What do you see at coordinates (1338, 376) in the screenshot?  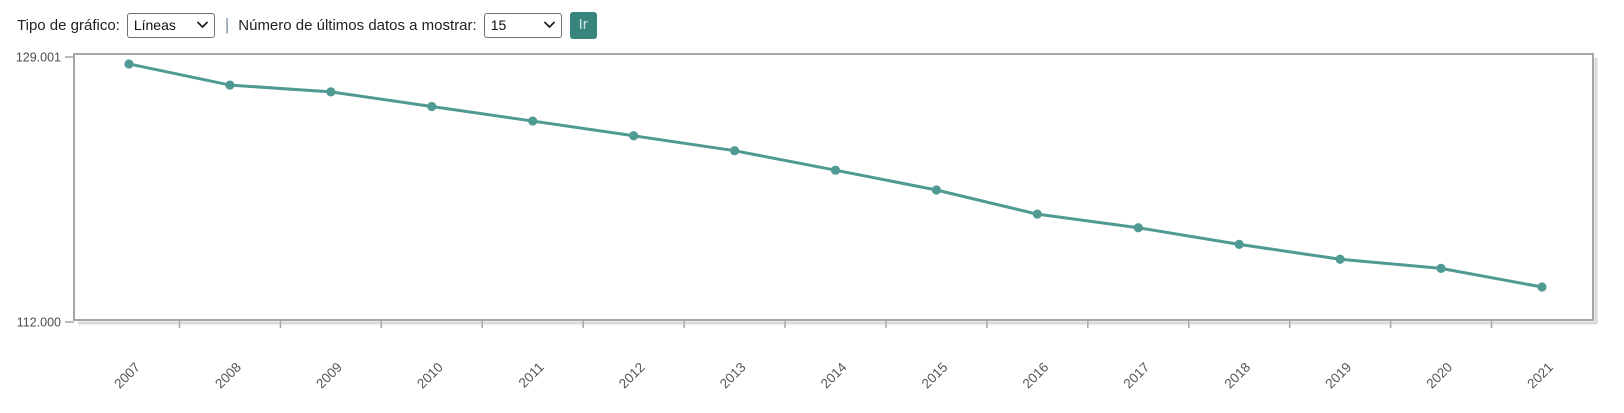 I see `x-axis-label: 2019` at bounding box center [1338, 376].